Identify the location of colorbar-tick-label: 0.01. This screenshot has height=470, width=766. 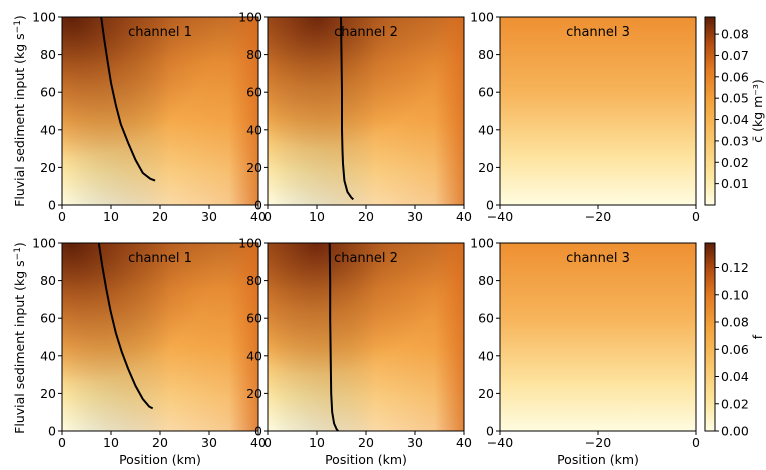
(735, 183).